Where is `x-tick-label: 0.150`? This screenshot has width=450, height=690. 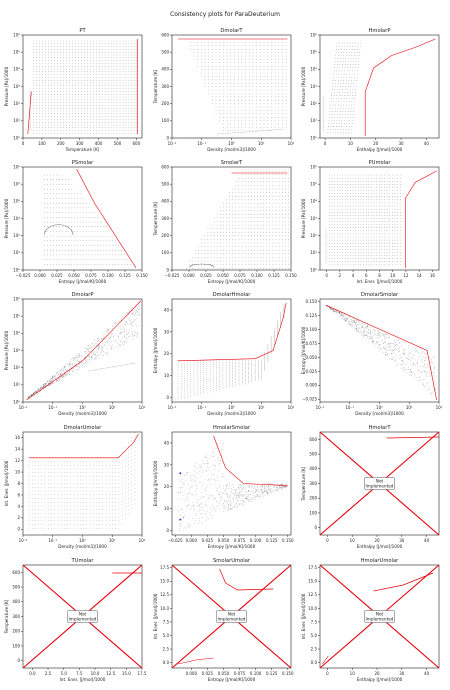 x-tick-label: 0.150 is located at coordinates (288, 673).